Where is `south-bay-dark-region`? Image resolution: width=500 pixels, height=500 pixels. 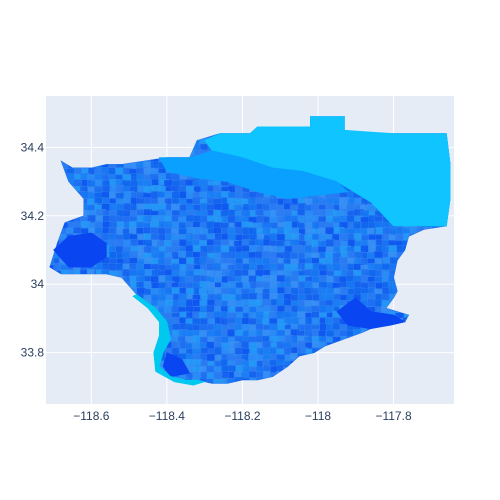 south-bay-dark-region is located at coordinates (176, 364).